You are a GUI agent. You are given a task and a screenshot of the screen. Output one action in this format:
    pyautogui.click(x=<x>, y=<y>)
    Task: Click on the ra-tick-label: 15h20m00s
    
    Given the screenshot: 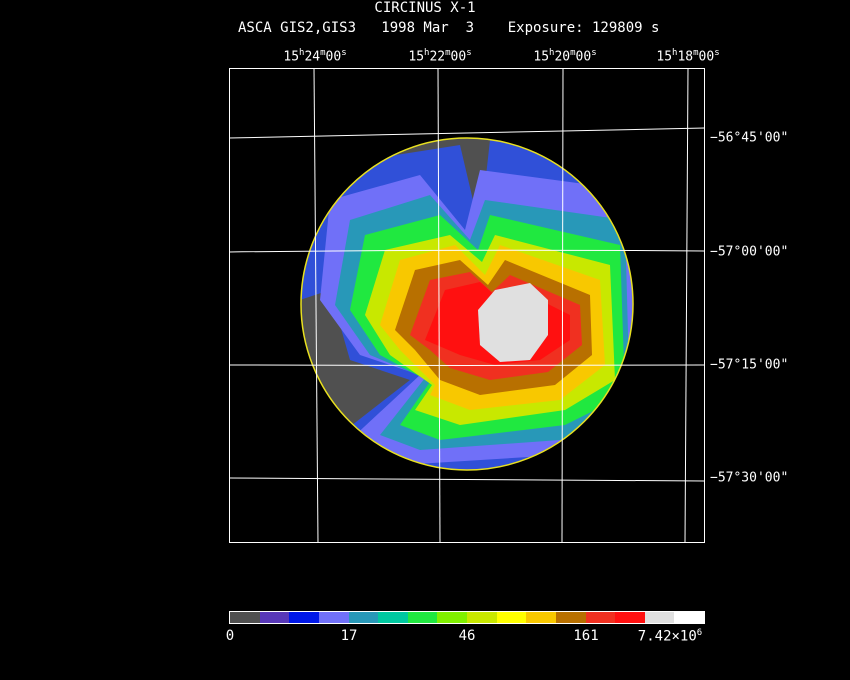 What is the action you would take?
    pyautogui.click(x=565, y=56)
    